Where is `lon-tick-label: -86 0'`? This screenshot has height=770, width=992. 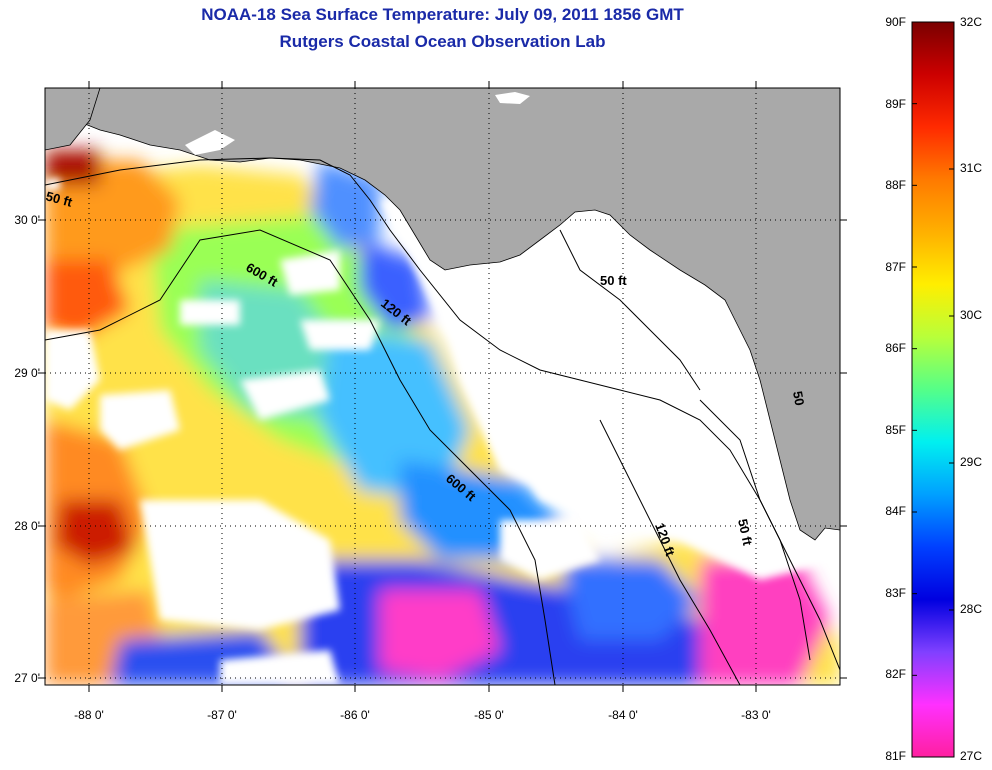 lon-tick-label: -86 0' is located at coordinates (355, 715).